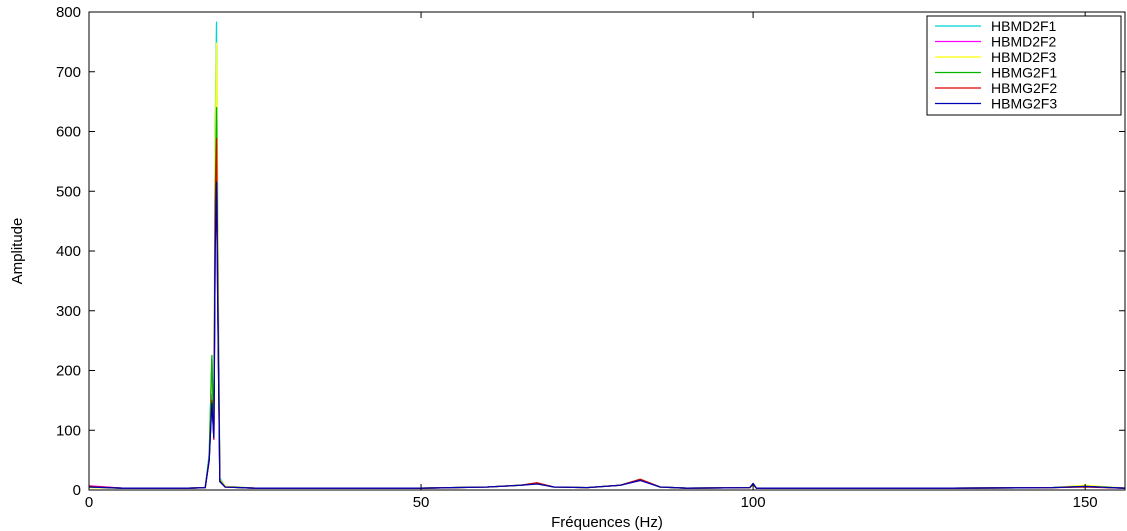 The height and width of the screenshot is (531, 1127). I want to click on y-tick-label: 0, so click(77, 490).